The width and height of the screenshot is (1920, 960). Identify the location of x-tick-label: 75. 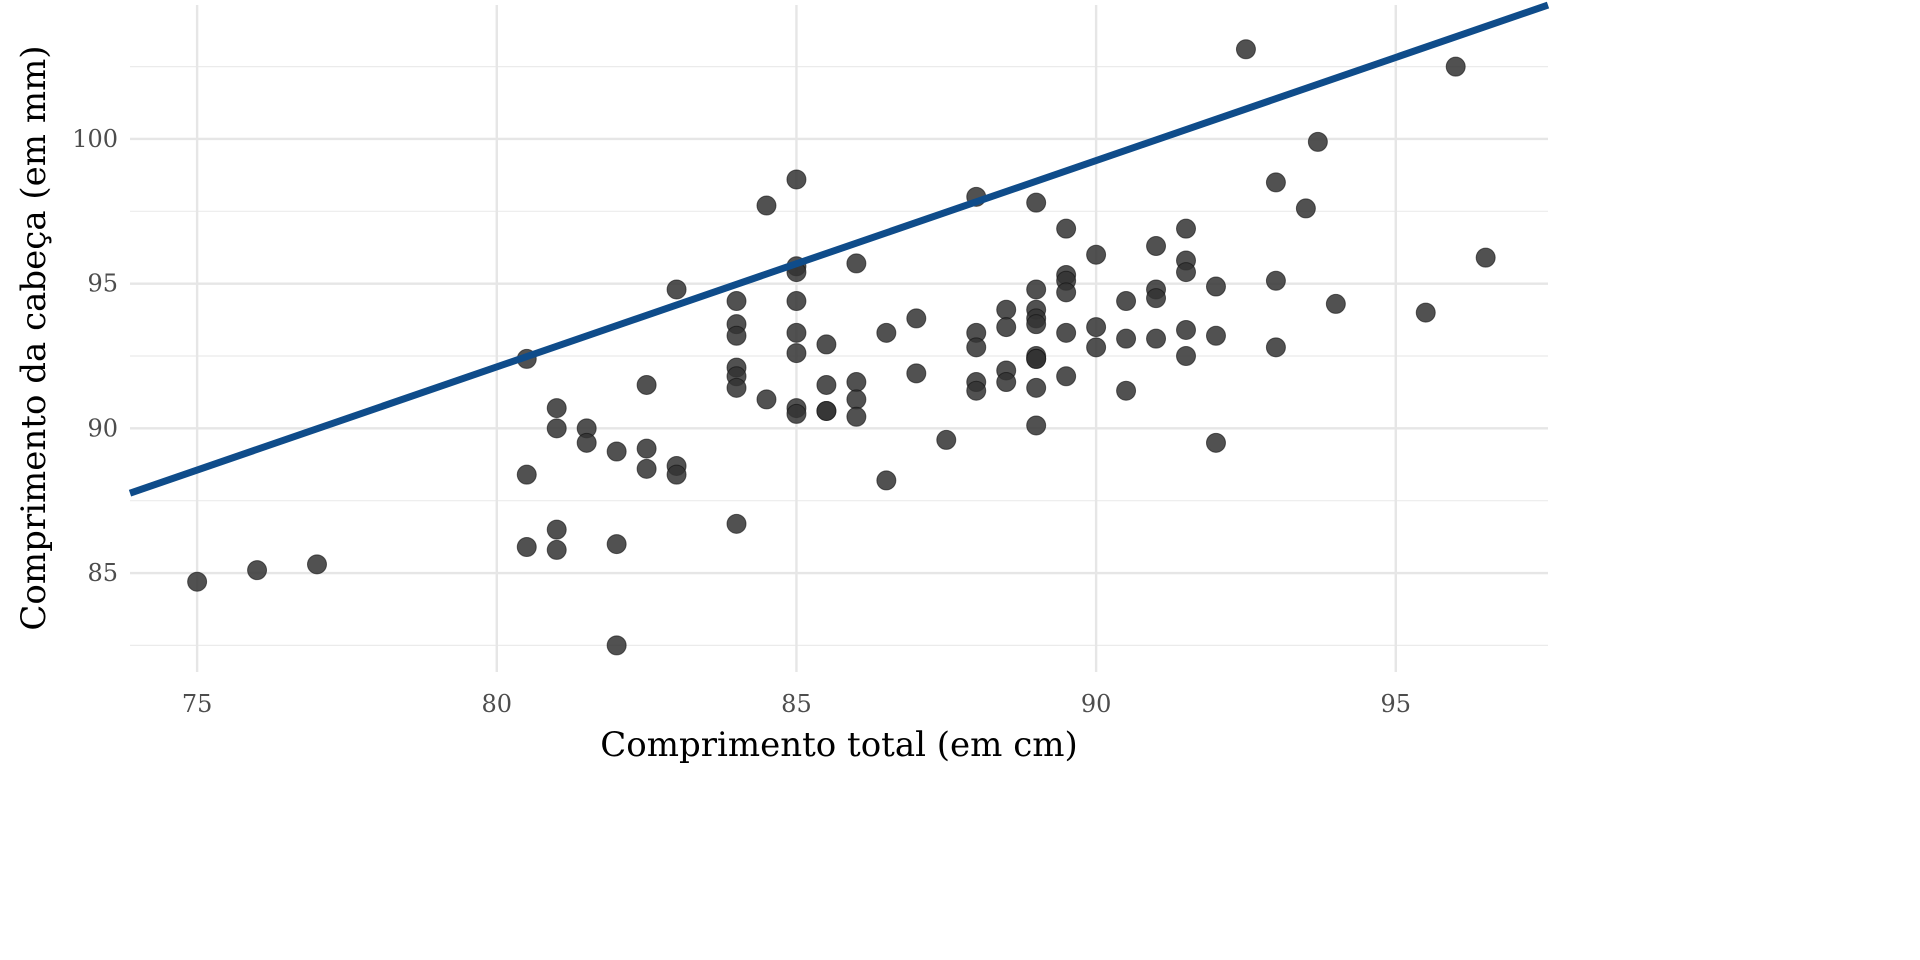
(197, 704).